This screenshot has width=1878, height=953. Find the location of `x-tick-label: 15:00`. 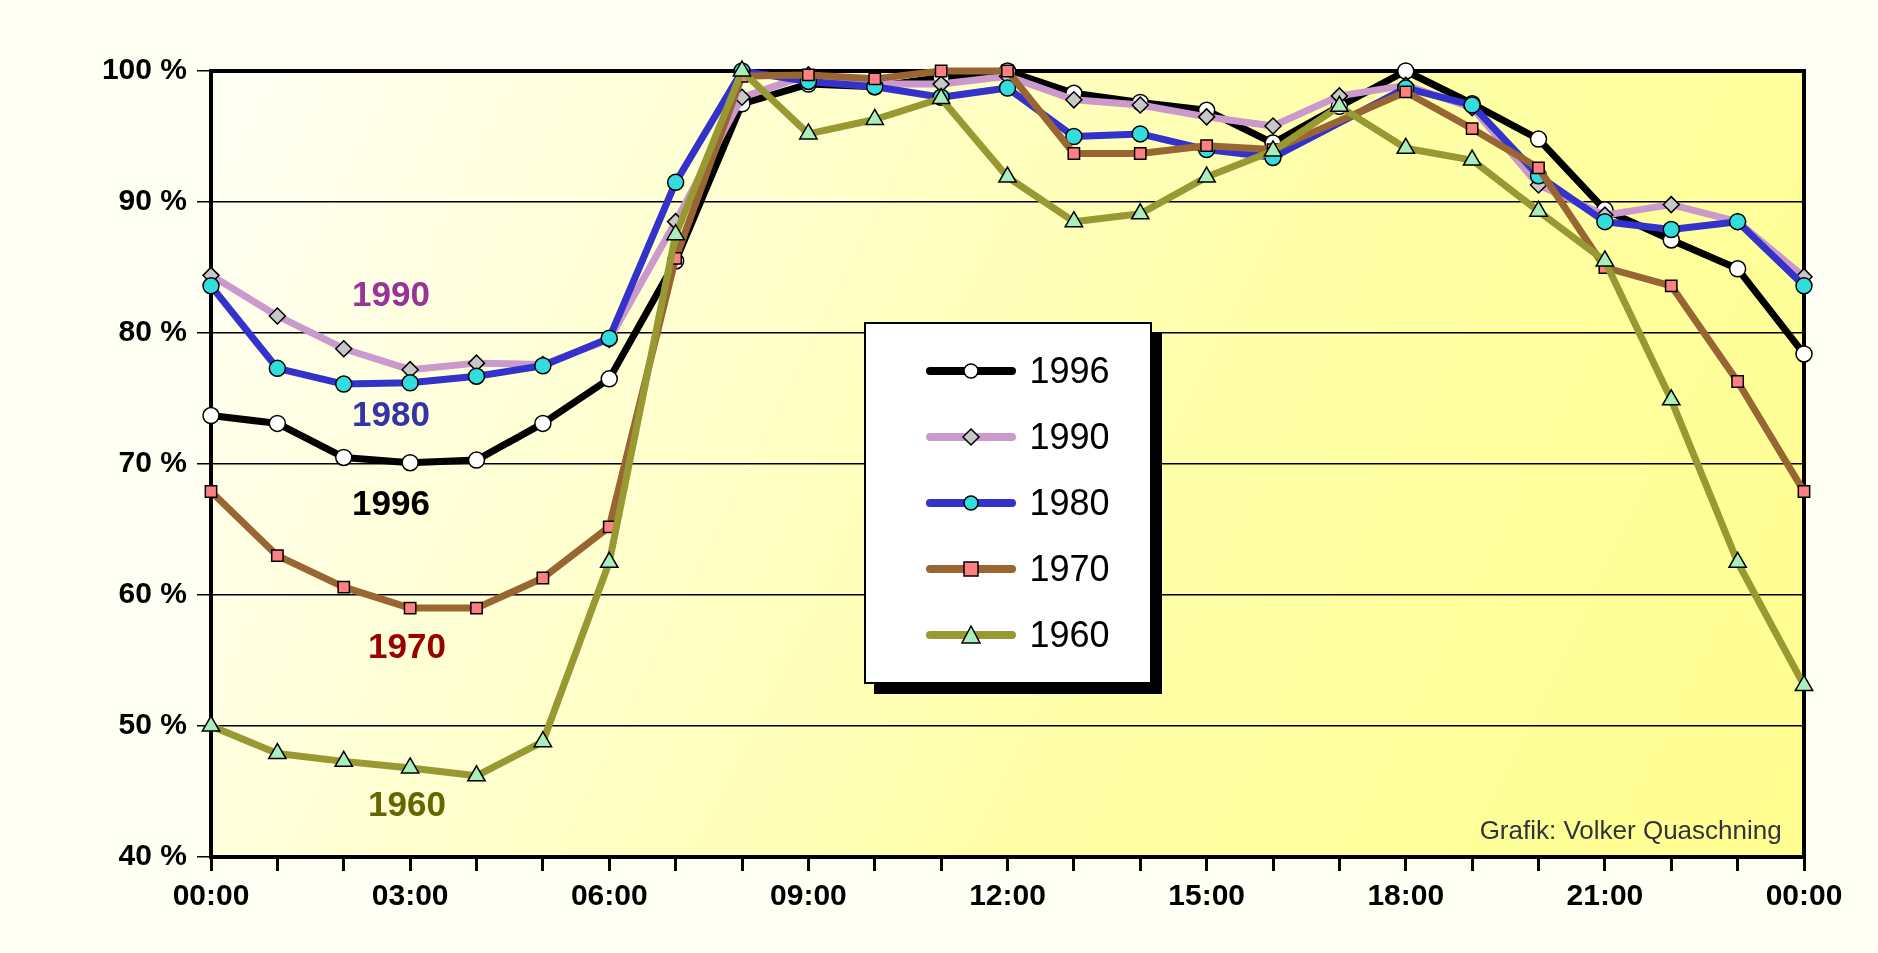

x-tick-label: 15:00 is located at coordinates (1206, 895).